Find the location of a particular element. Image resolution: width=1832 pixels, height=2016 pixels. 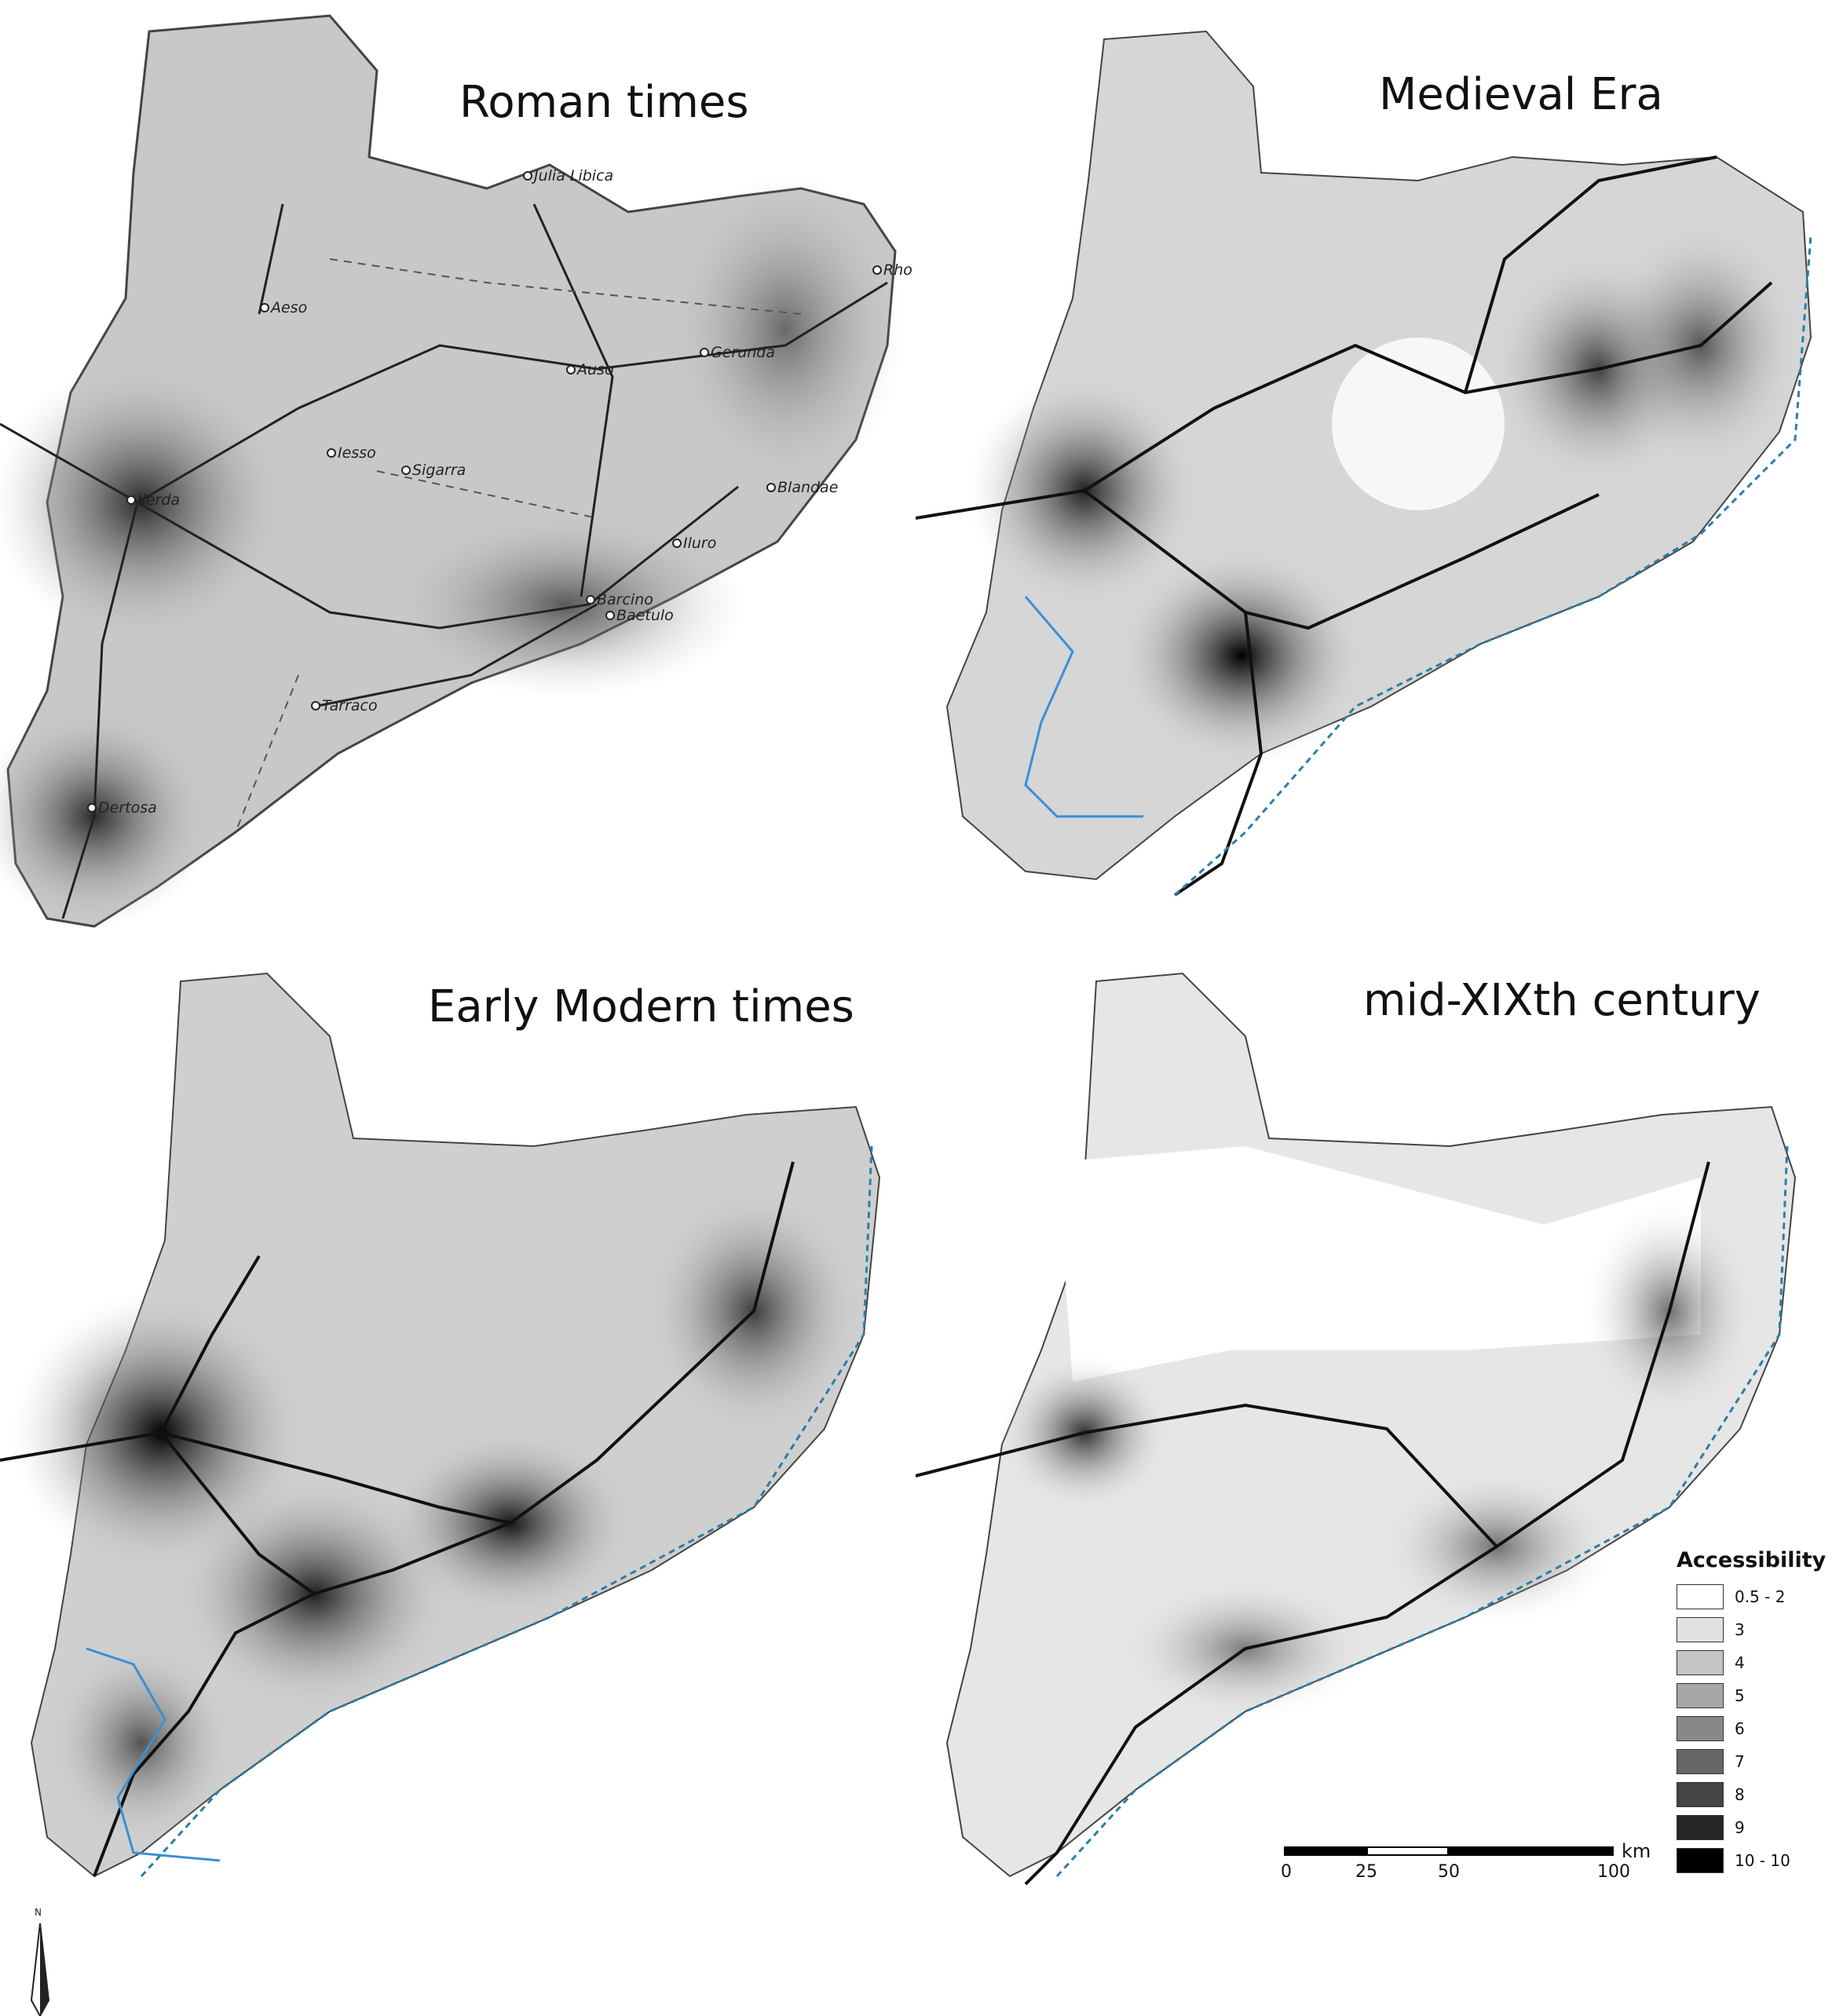

legend-item: 9 is located at coordinates (1751, 1827).